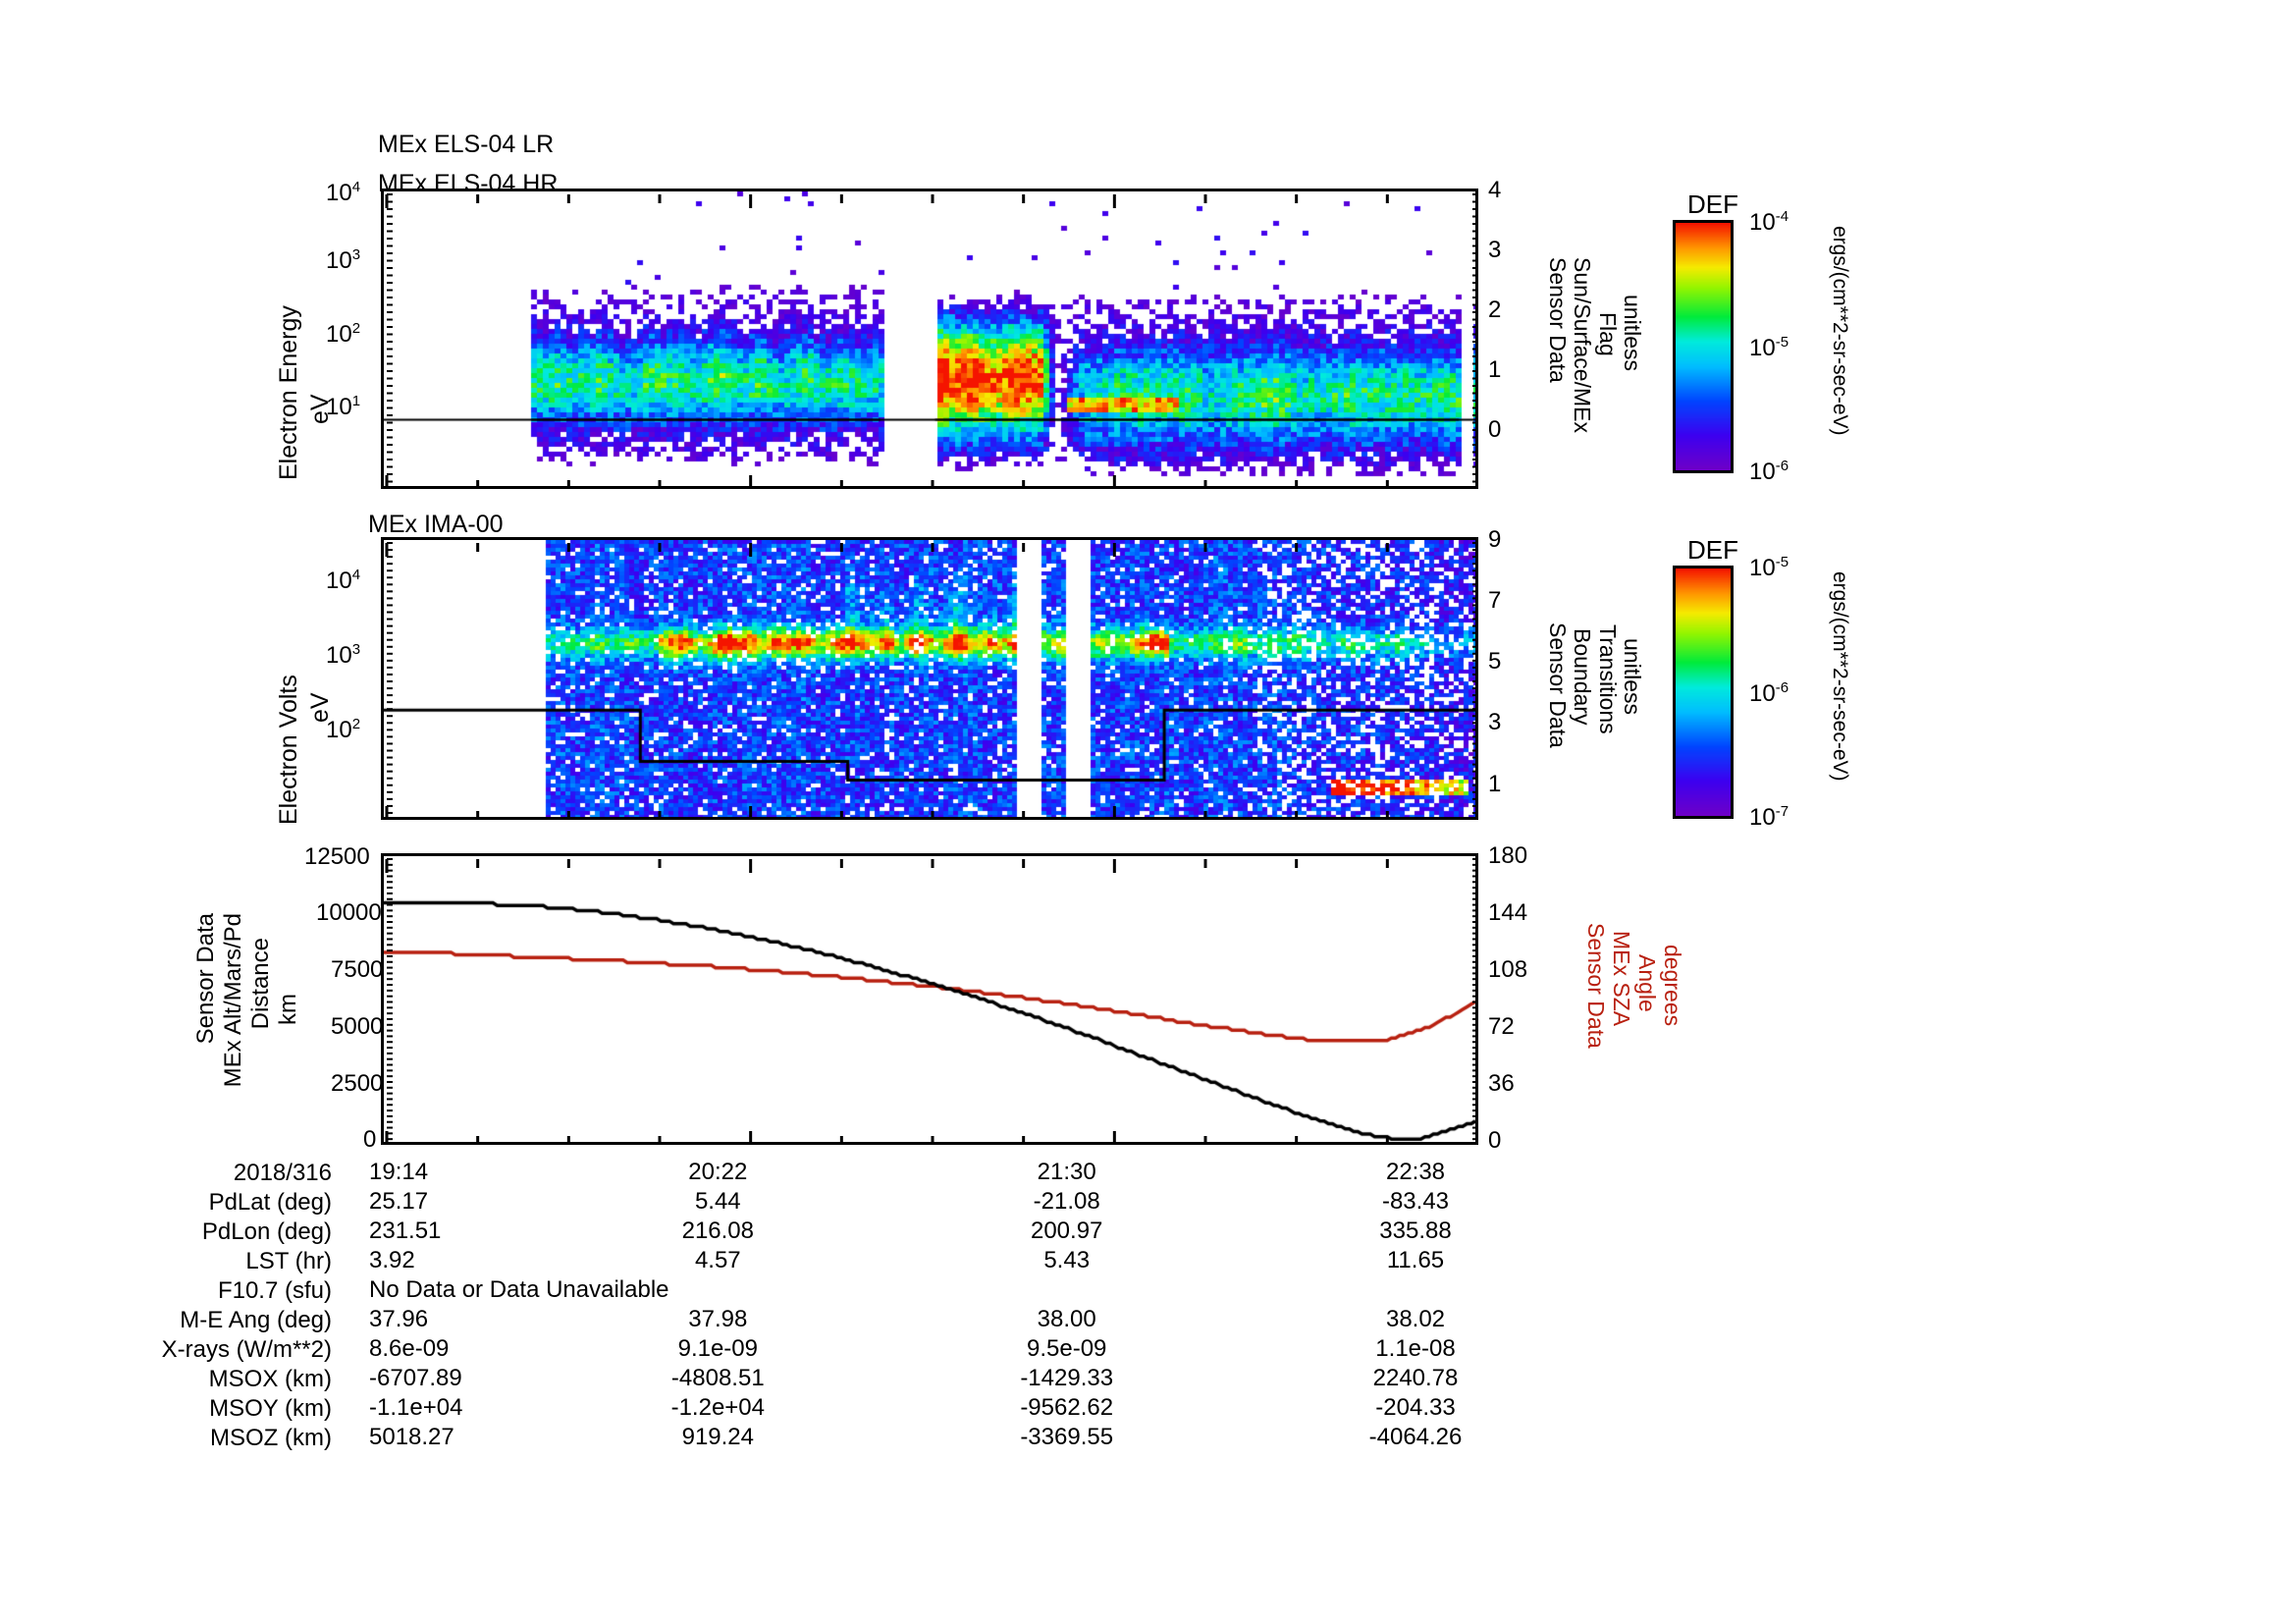 This screenshot has height=1623, width=2296. What do you see at coordinates (1583, 677) in the screenshot?
I see `ima-right-axis-label-line2: Boundary` at bounding box center [1583, 677].